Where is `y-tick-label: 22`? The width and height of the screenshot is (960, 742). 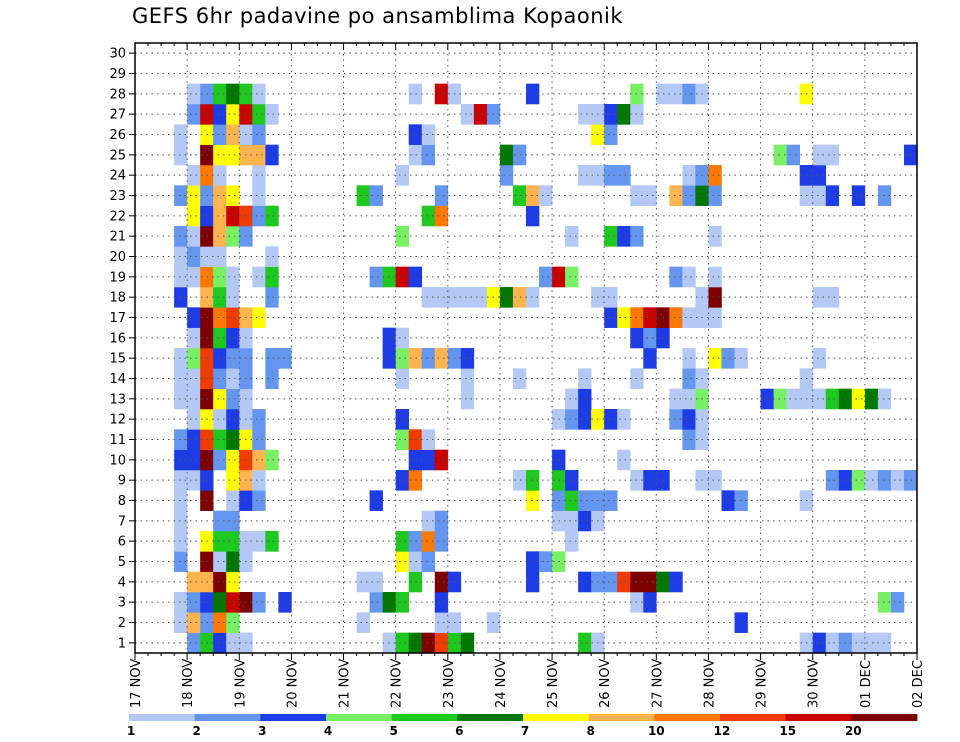 y-tick-label: 22 is located at coordinates (117, 216).